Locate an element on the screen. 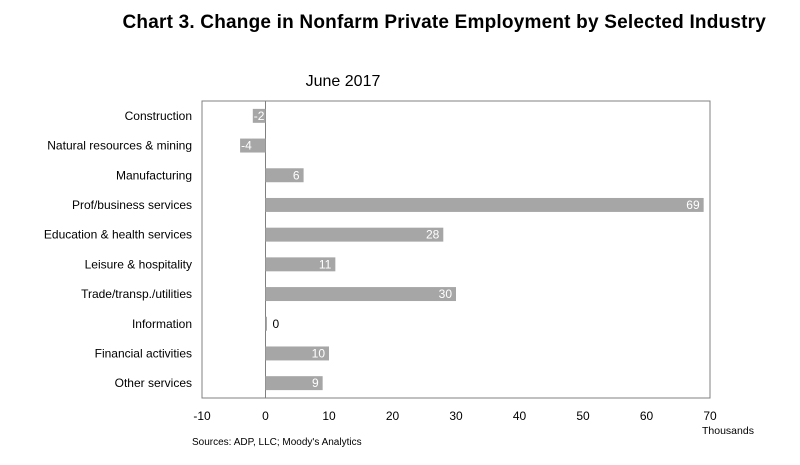 Image resolution: width=800 pixels, height=465 pixels. category-label: Other services is located at coordinates (153, 383).